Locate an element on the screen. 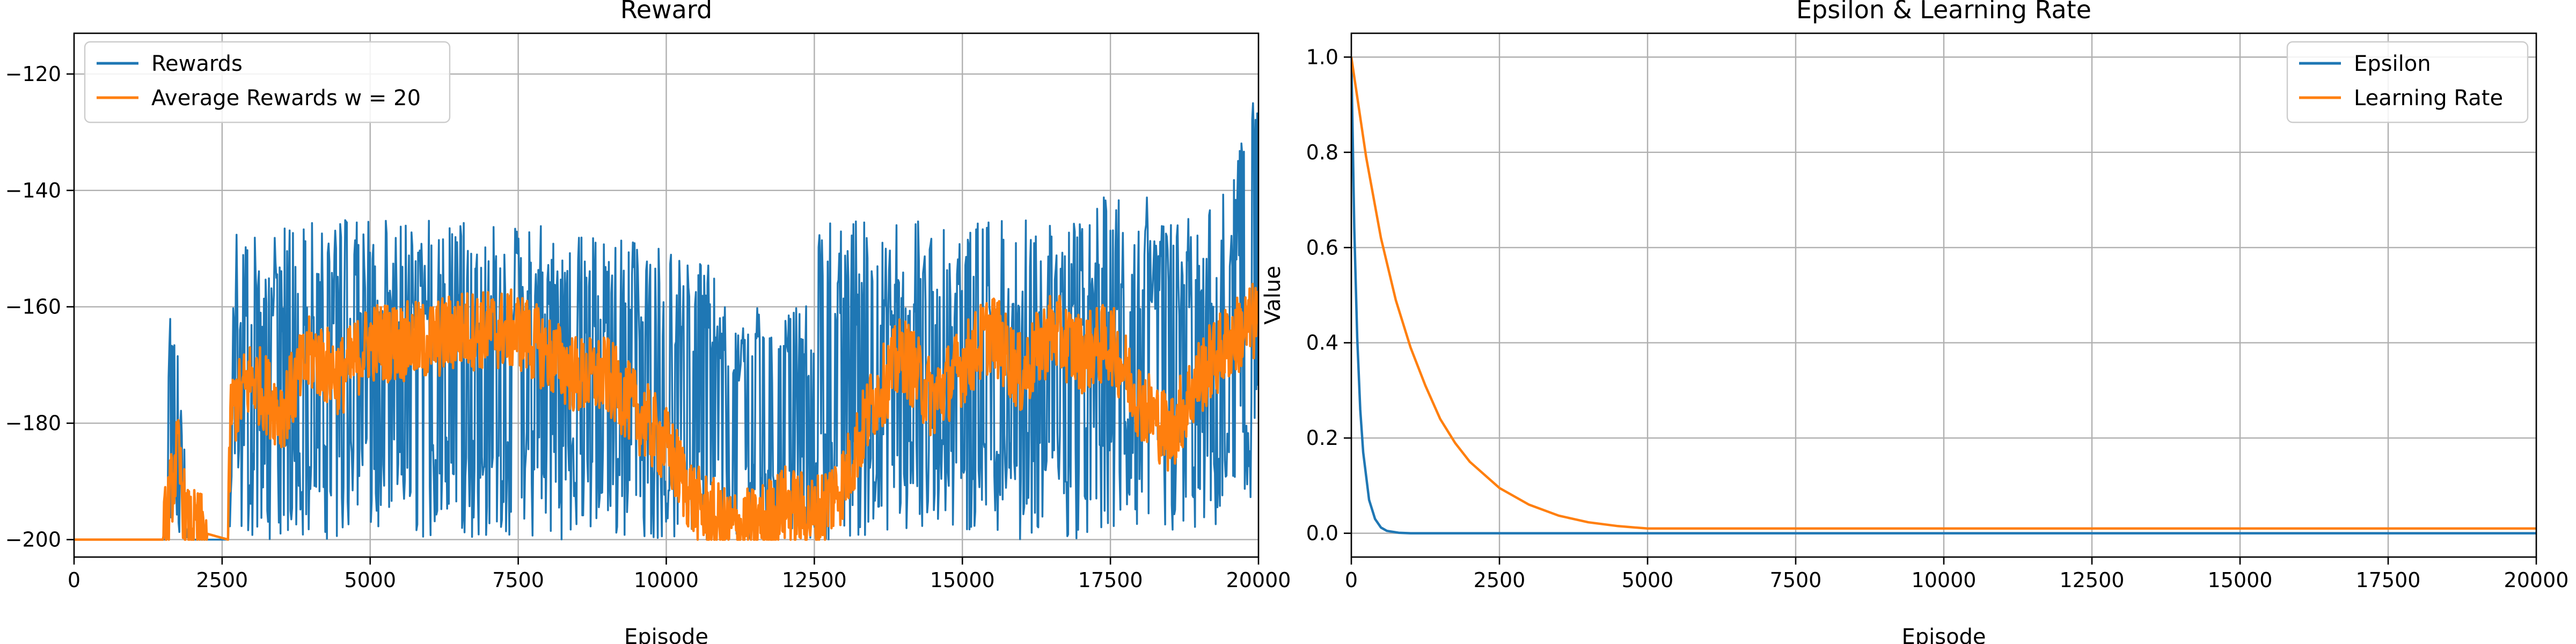 This screenshot has height=644, width=2576. y-axis-label: Value is located at coordinates (1273, 295).